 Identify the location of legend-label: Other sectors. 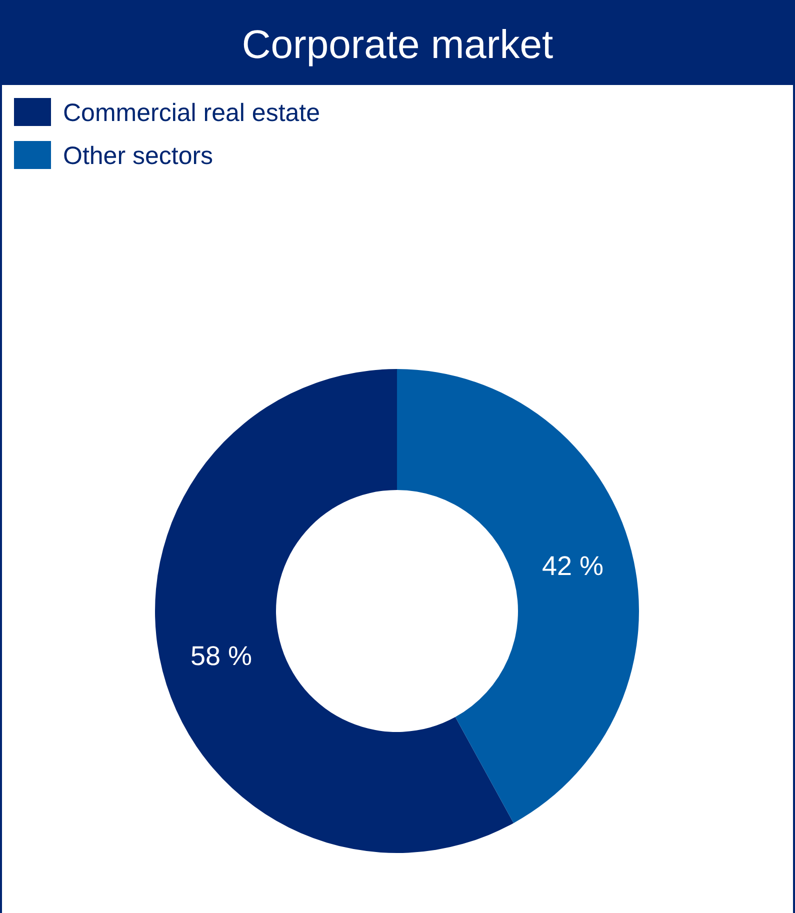
(138, 156).